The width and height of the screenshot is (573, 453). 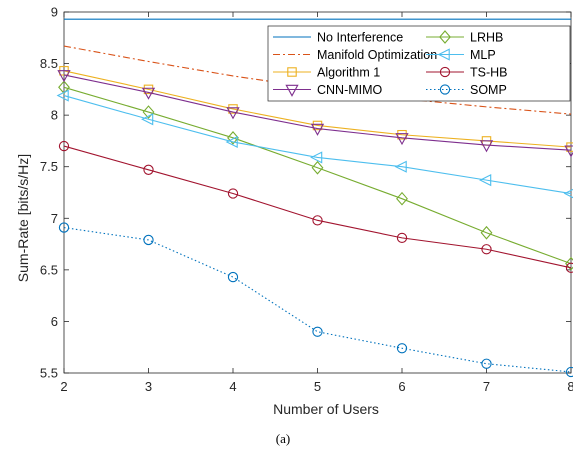 I want to click on legend-entry: Manifold Optimization, so click(x=355, y=55).